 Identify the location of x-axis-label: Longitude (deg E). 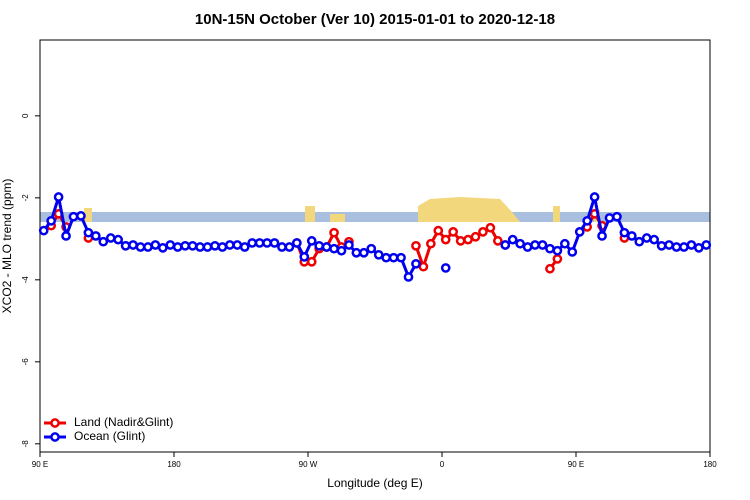
(374, 483).